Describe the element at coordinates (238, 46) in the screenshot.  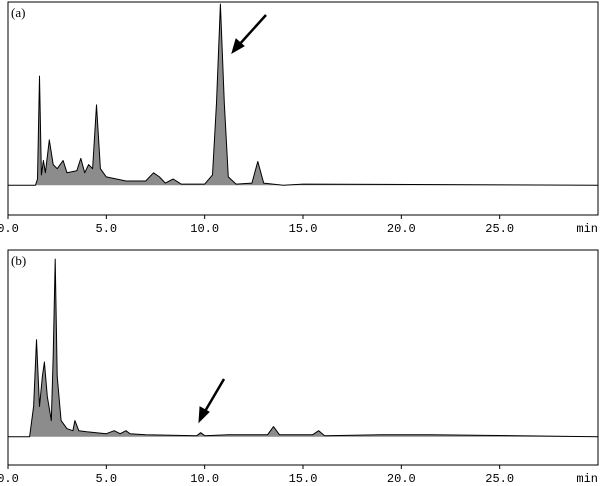
I see `arrow-head-a` at that location.